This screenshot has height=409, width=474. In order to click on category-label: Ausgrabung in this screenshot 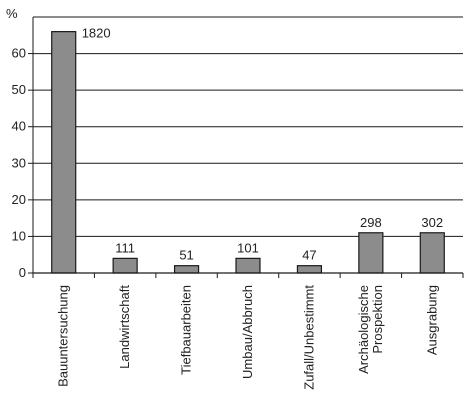, I will do `click(431, 320)`.